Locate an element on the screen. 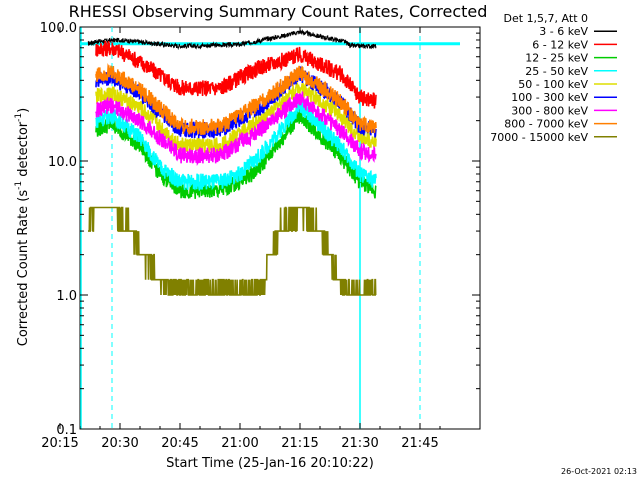  x-axis-label: Start Time (25-Jan-16 20:10:22) is located at coordinates (270, 463).